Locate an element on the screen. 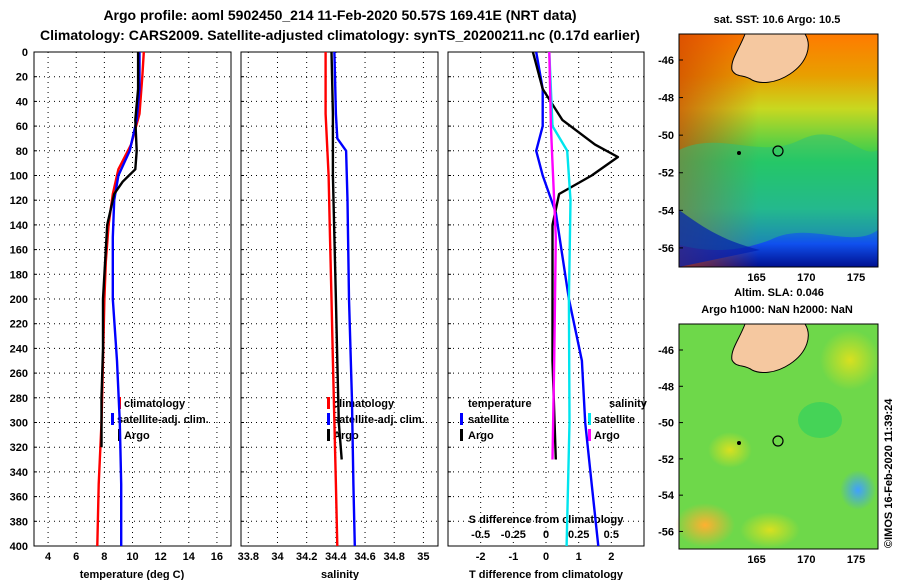  sst-map-frame is located at coordinates (778, 150).